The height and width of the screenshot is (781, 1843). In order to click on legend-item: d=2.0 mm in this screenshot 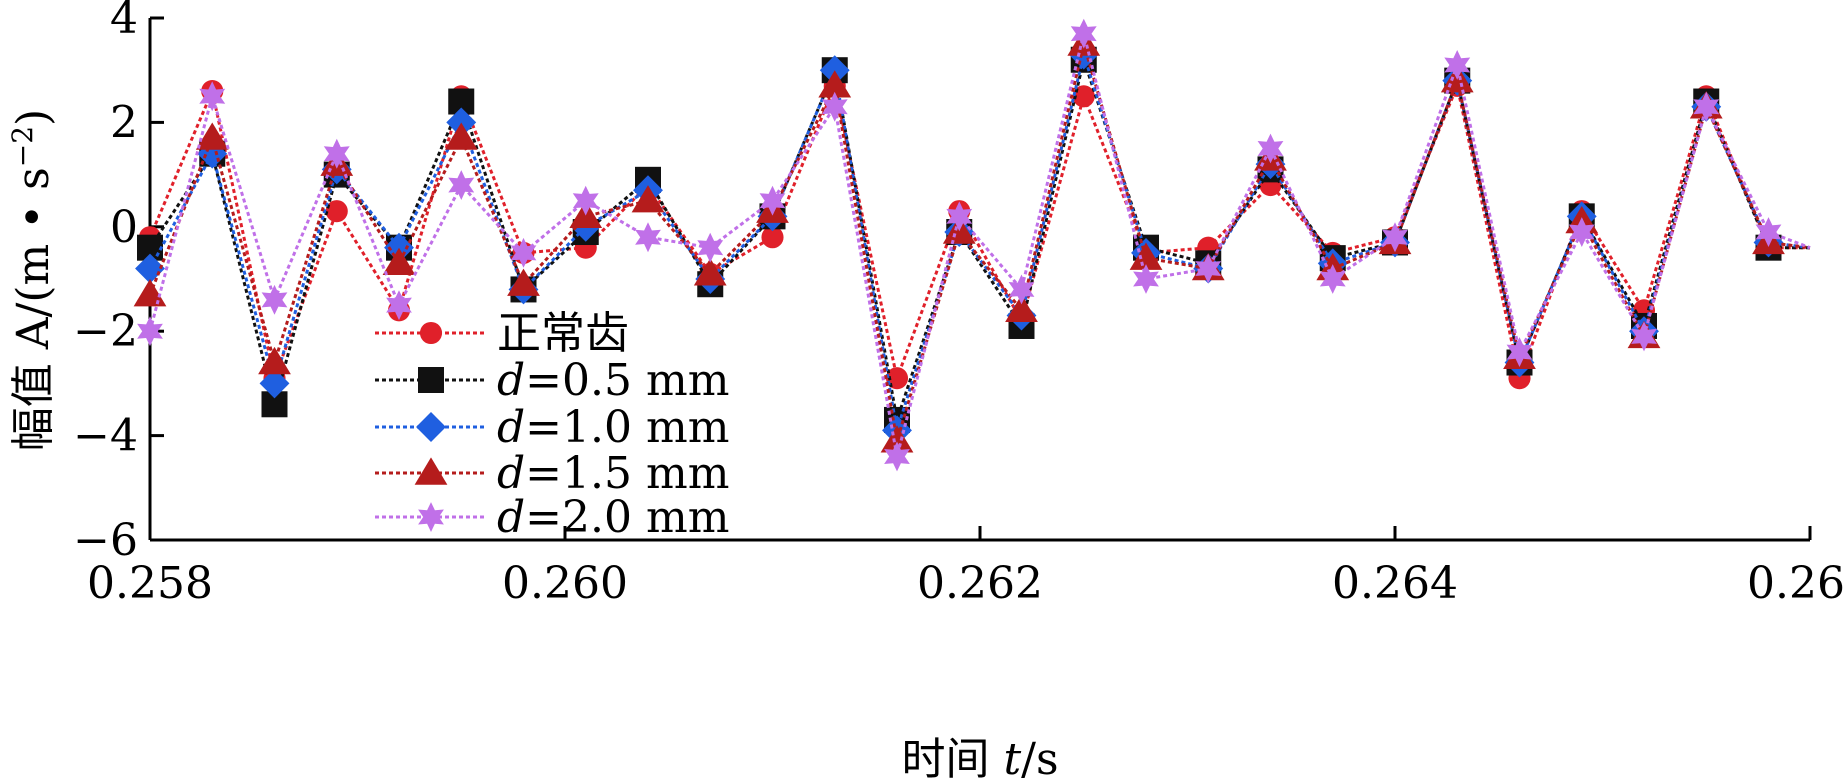, I will do `click(552, 517)`.